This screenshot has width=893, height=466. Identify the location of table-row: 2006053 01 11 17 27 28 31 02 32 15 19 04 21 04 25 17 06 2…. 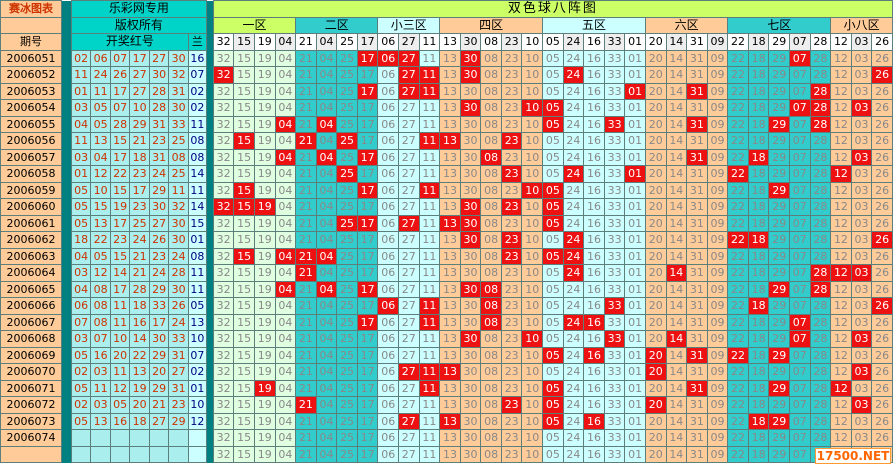
(446, 91).